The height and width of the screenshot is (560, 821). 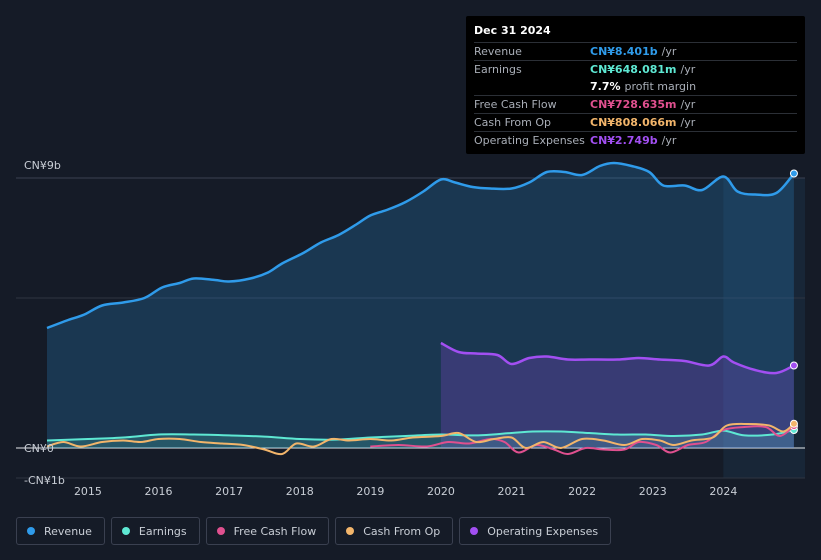 I want to click on tooltip-row-label: Revenue, so click(x=498, y=51).